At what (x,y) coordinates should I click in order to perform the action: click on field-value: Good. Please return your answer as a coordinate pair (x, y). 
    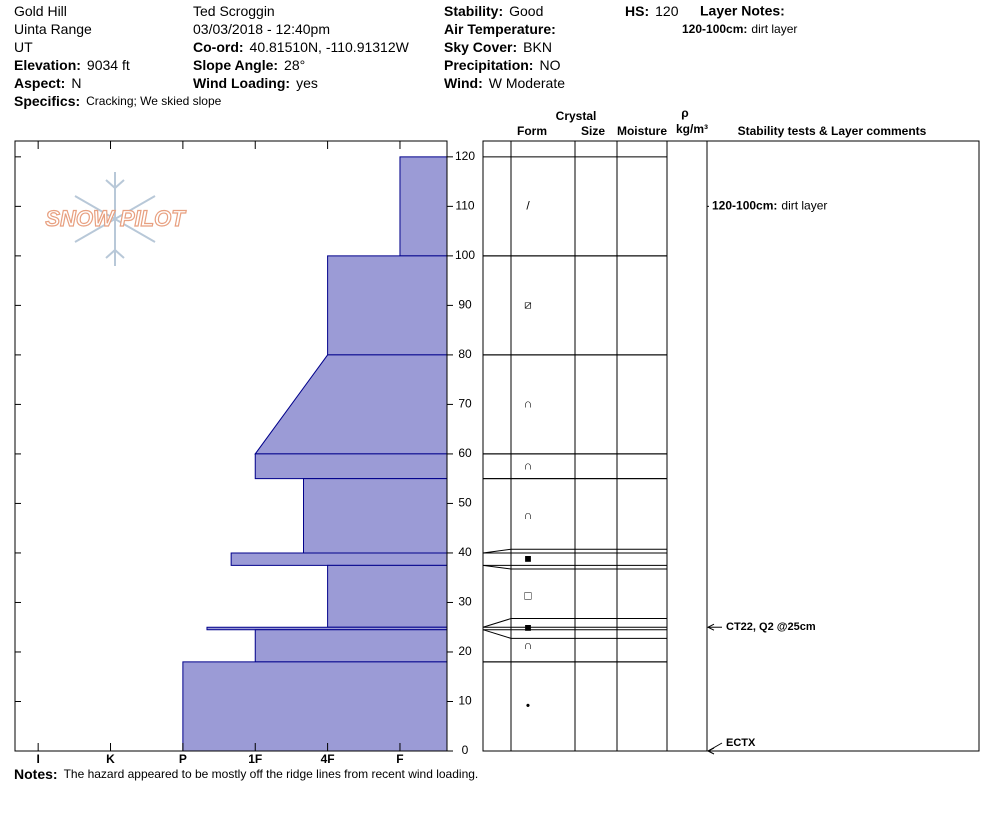
    Looking at the image, I should click on (526, 11).